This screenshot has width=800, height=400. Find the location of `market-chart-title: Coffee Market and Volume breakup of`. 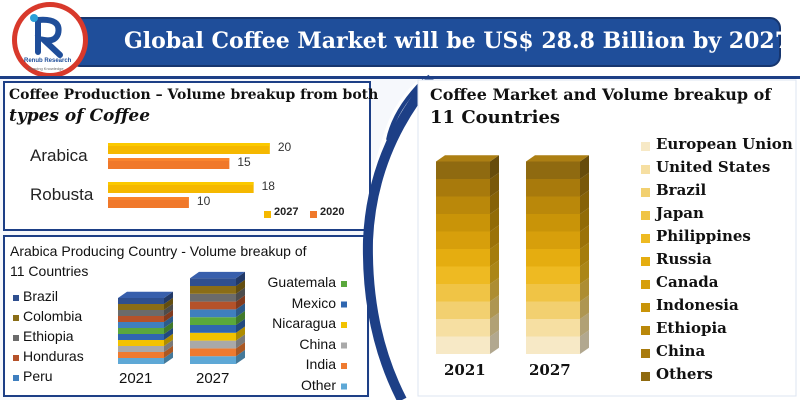

market-chart-title: Coffee Market and Volume breakup of is located at coordinates (601, 94).